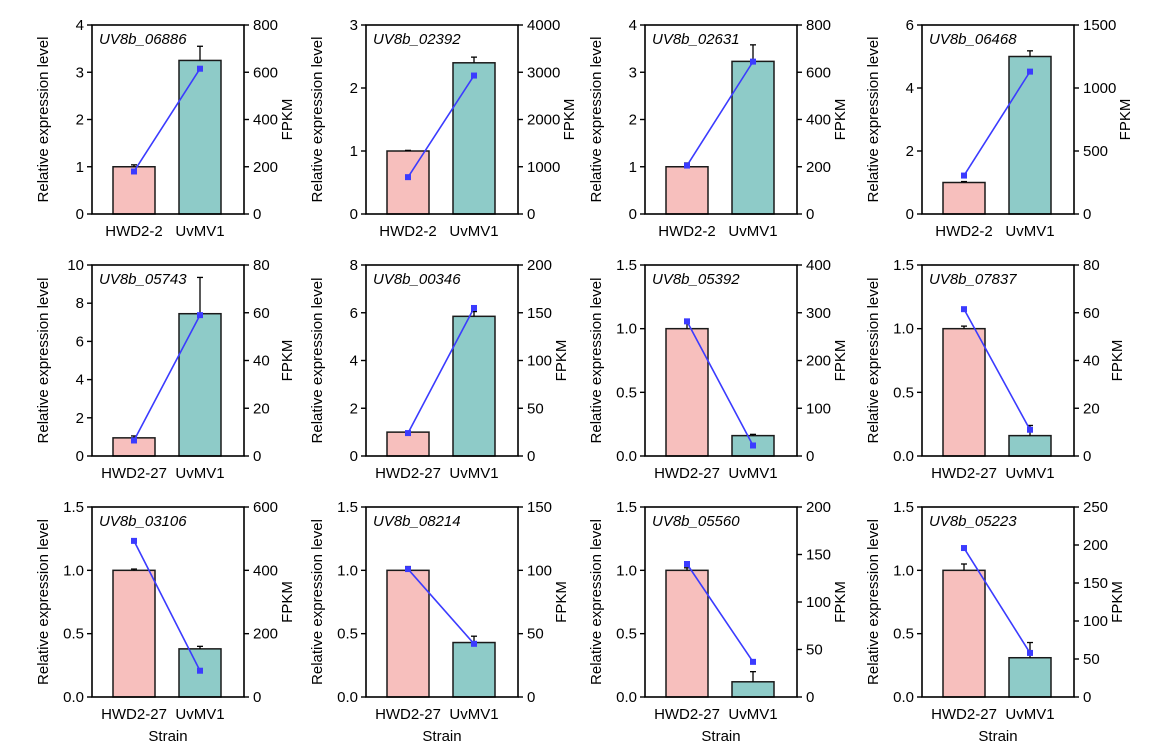 This screenshot has width=1155, height=747. What do you see at coordinates (696, 521) in the screenshot?
I see `gene-label: UV8b_05560` at bounding box center [696, 521].